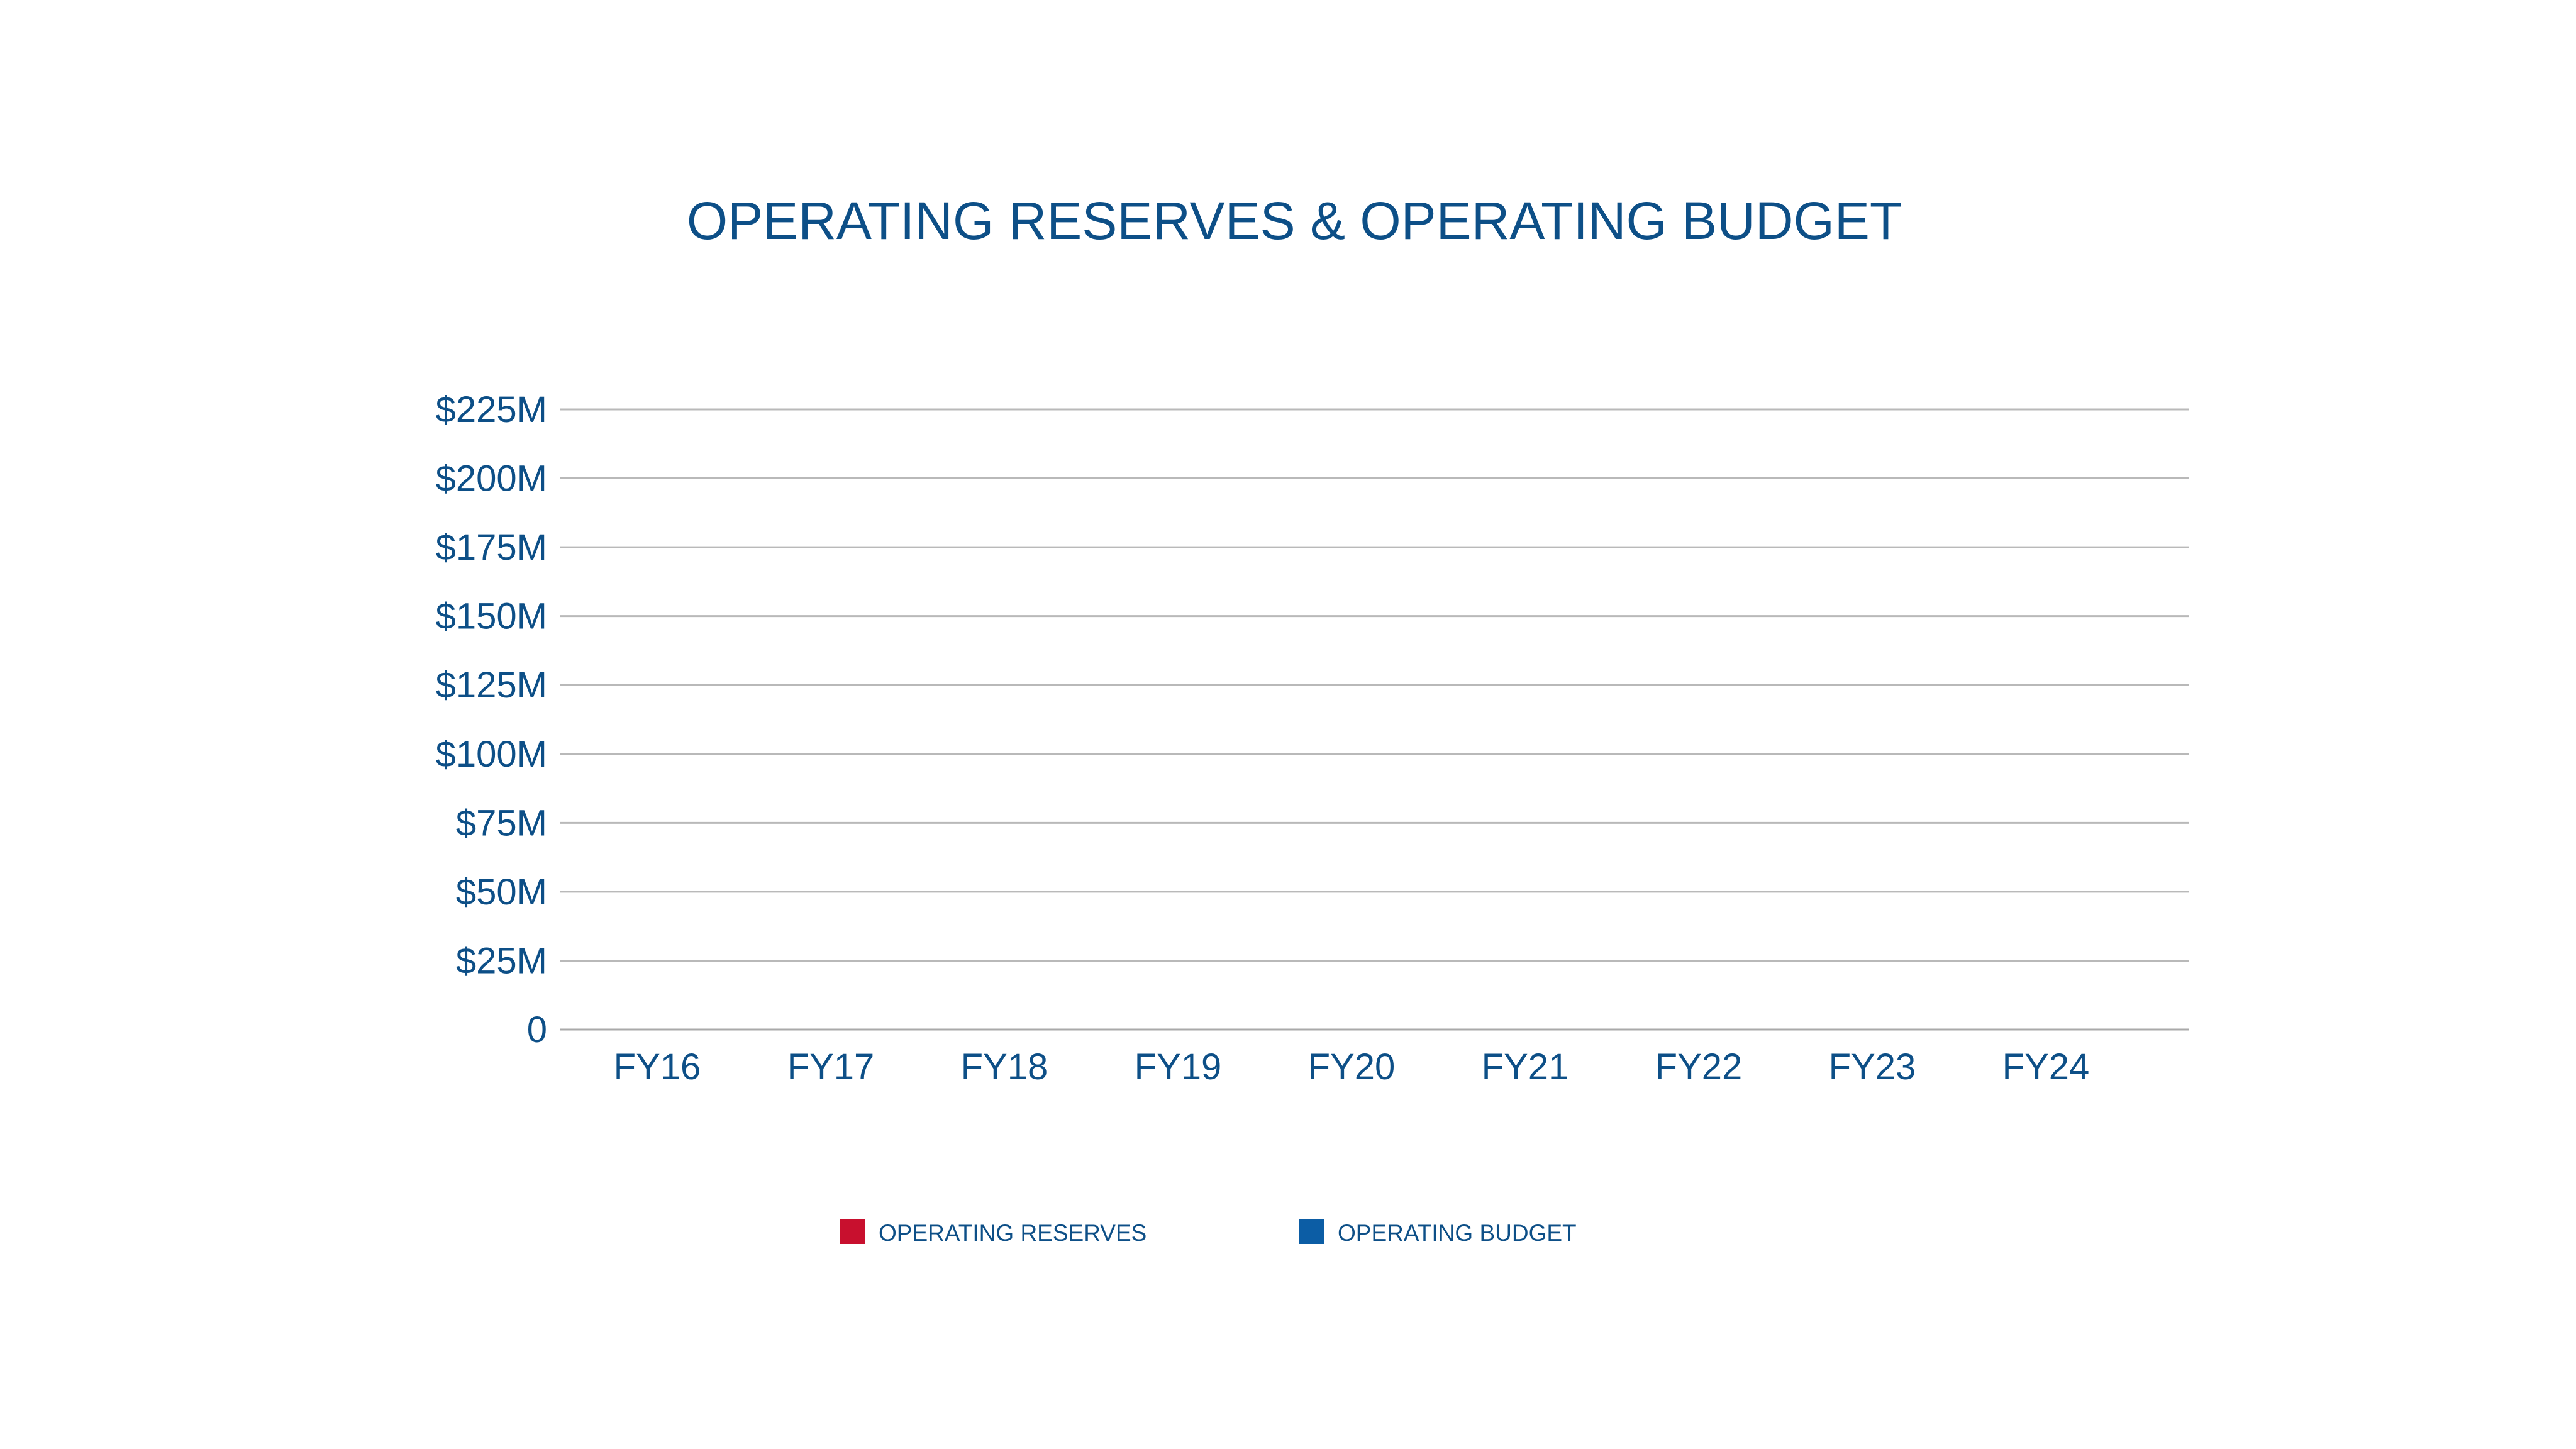  I want to click on y-tick-label: $100M, so click(491, 754).